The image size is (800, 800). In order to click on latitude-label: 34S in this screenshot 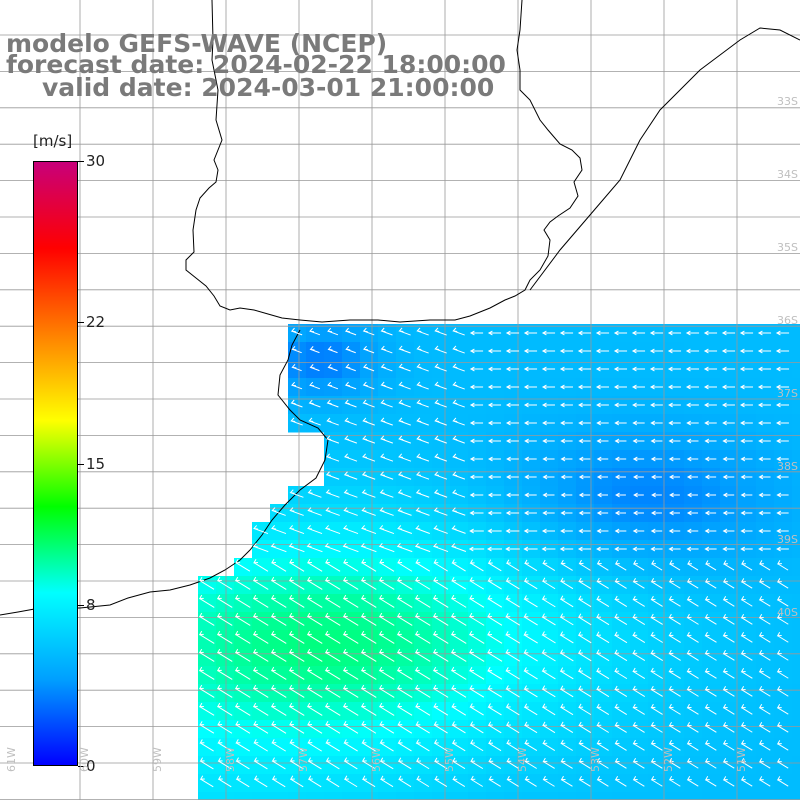, I will do `click(787, 174)`.